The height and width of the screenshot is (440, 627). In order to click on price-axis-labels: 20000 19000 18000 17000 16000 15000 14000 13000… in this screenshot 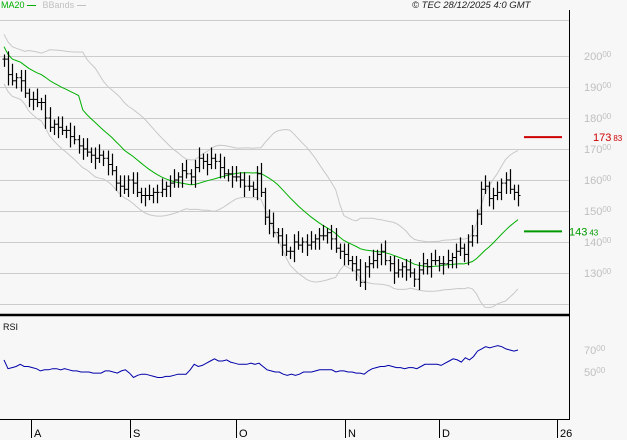, I will do `click(596, 214)`.